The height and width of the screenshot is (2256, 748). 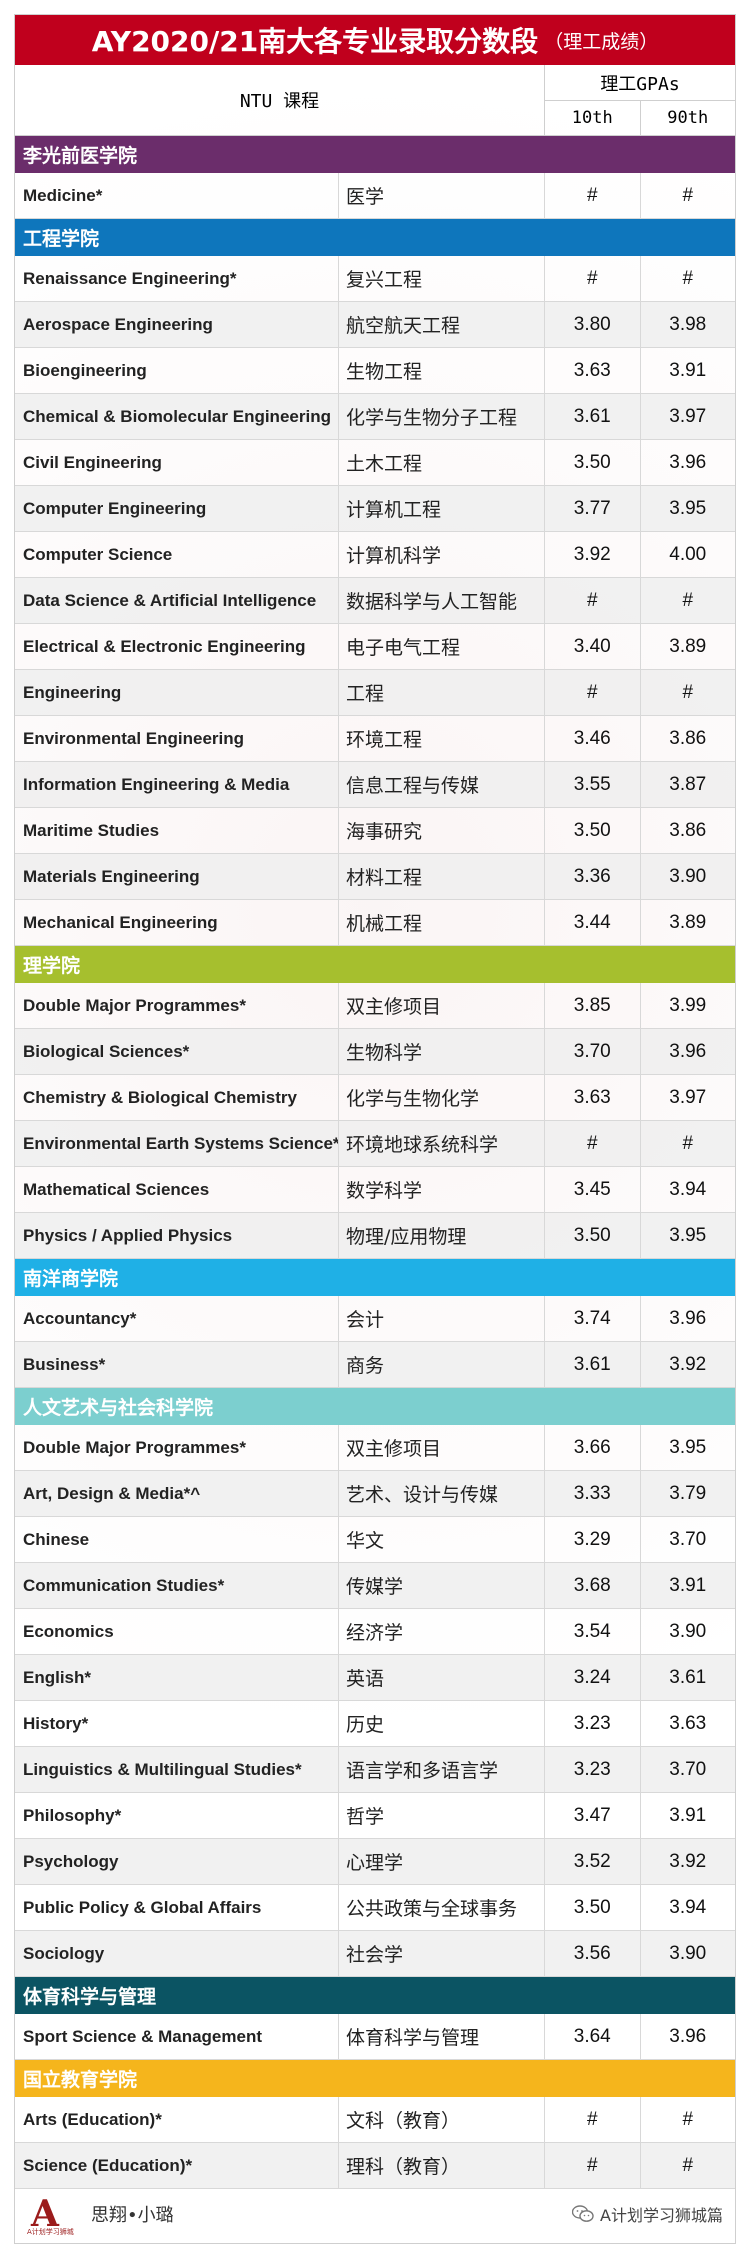 What do you see at coordinates (50, 2214) in the screenshot?
I see `brand-logo: A A计划学习狮城` at bounding box center [50, 2214].